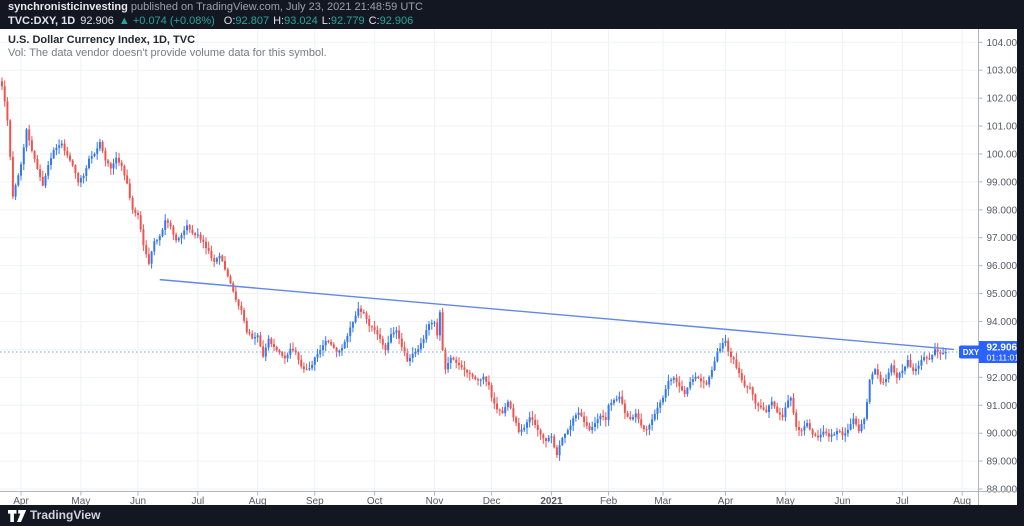  I want to click on high-value: 93.024, so click(301, 21).